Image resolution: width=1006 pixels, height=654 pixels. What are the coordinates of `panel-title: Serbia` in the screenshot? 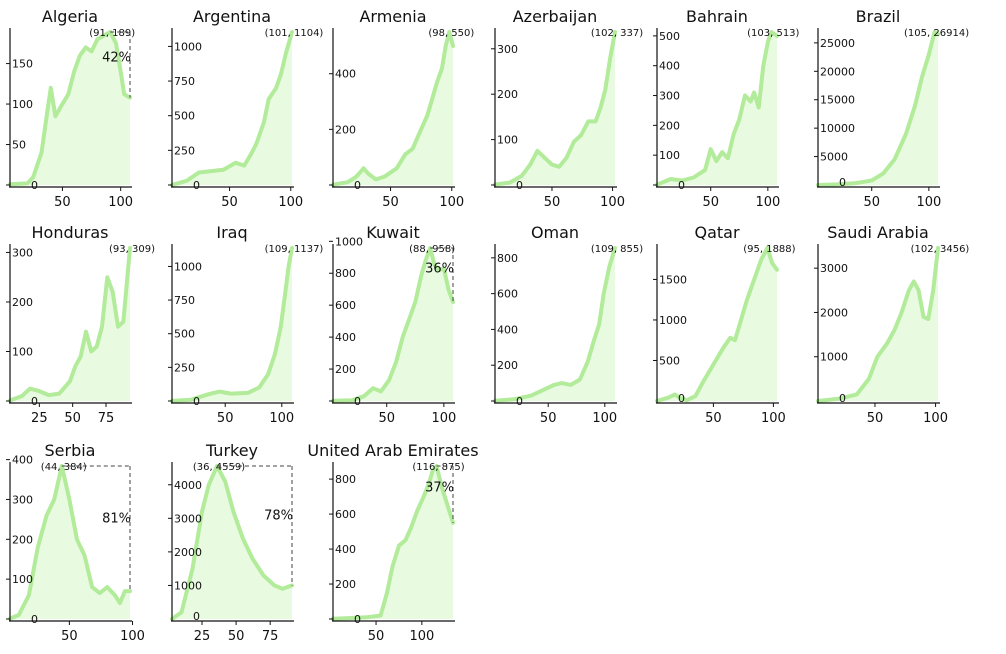 It's located at (70, 450).